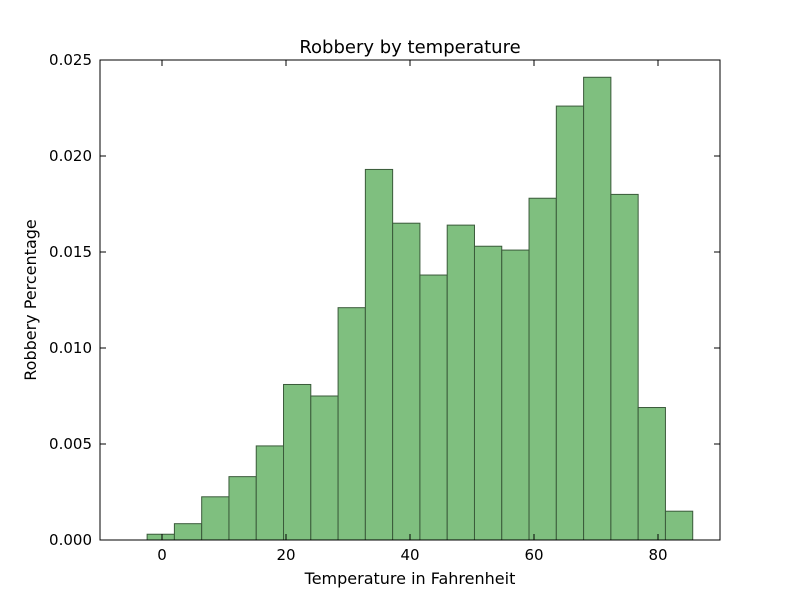 The height and width of the screenshot is (600, 800). Describe the element at coordinates (70, 348) in the screenshot. I see `y-tick-label-2: 0.010` at that location.